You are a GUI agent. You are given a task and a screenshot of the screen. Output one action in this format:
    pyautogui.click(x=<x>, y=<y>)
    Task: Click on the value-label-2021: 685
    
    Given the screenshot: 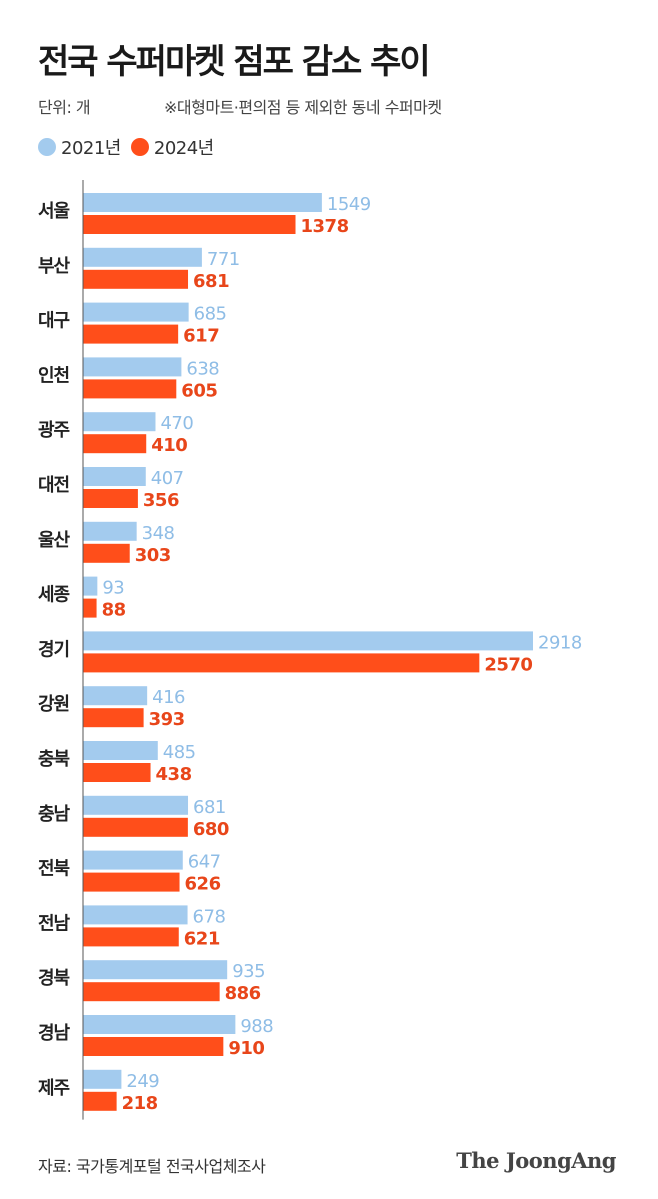 What is the action you would take?
    pyautogui.click(x=210, y=314)
    